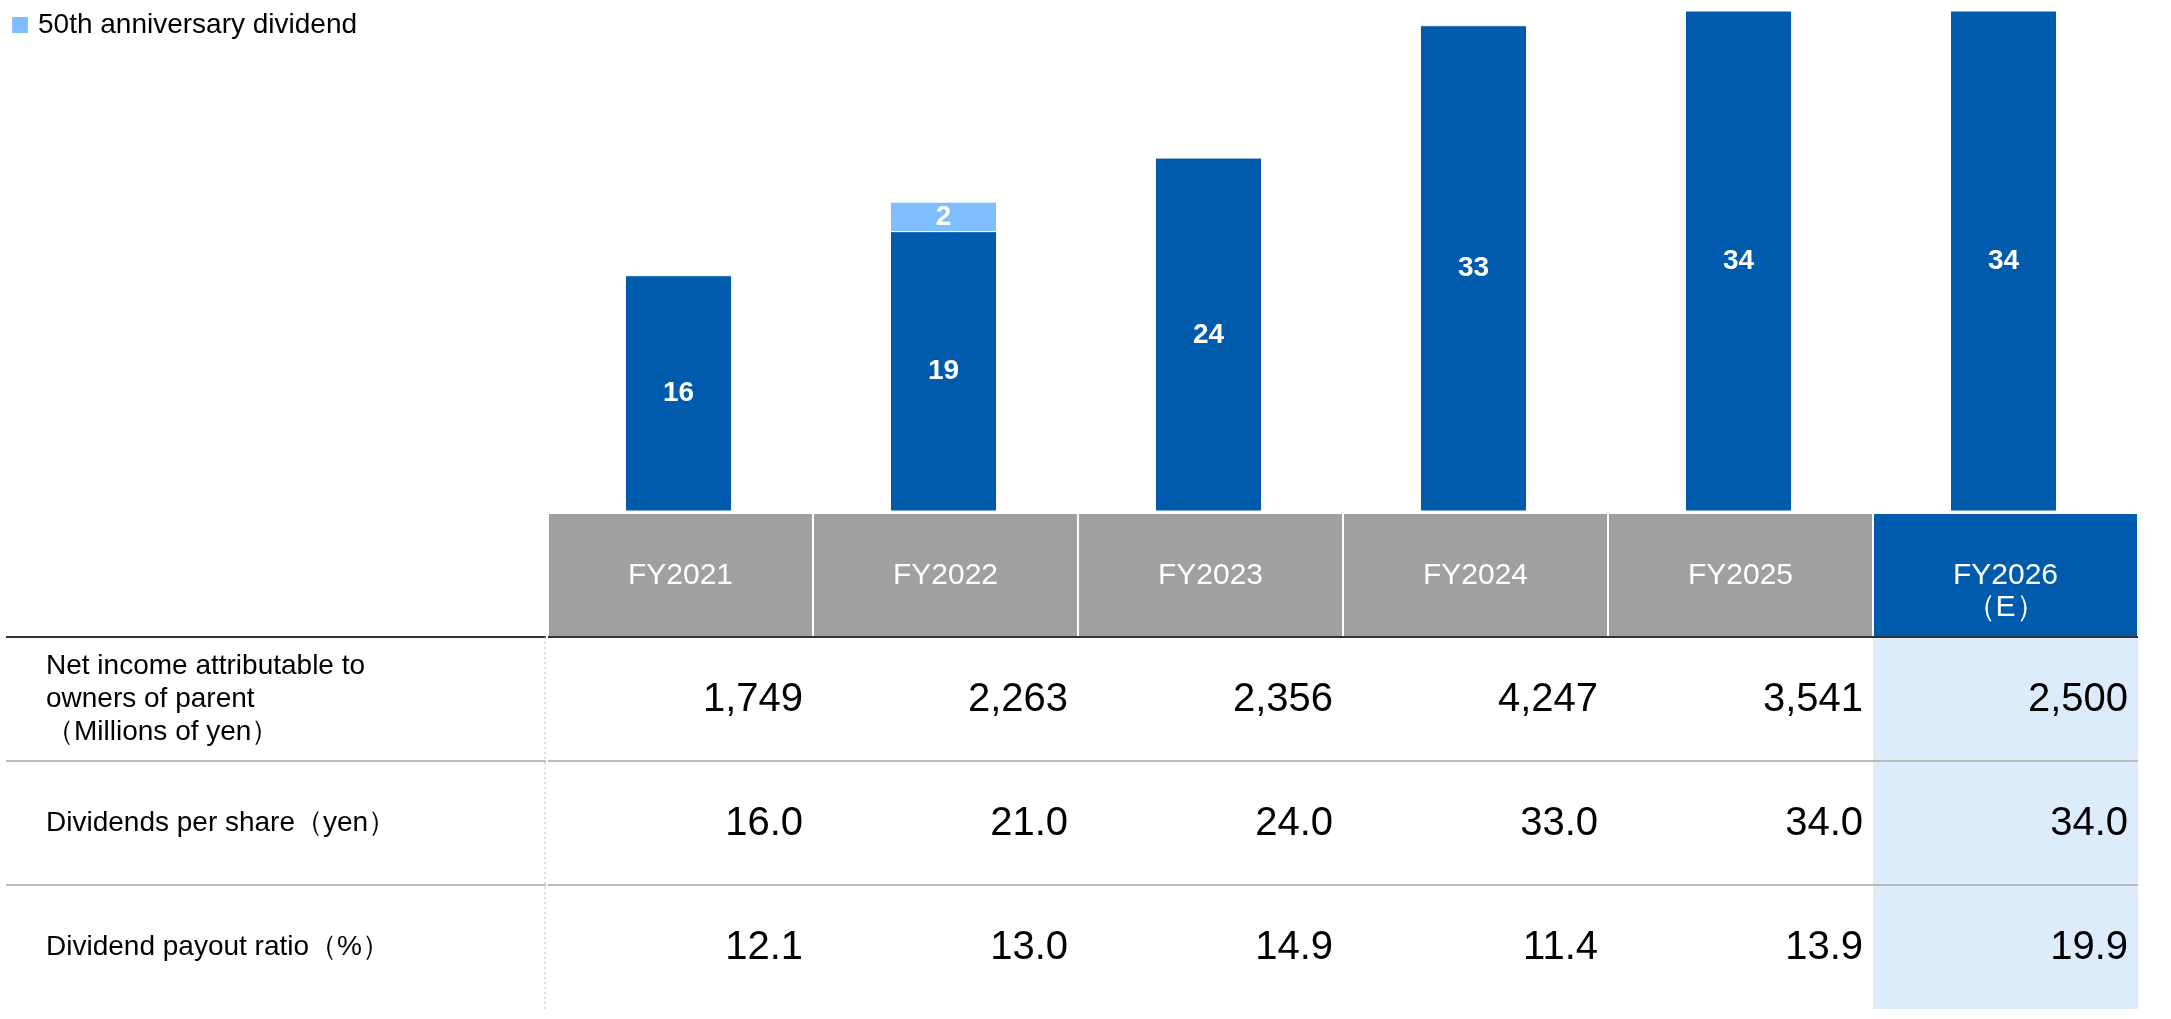 The height and width of the screenshot is (1019, 2171). What do you see at coordinates (1029, 821) in the screenshot?
I see `text: 21.0` at bounding box center [1029, 821].